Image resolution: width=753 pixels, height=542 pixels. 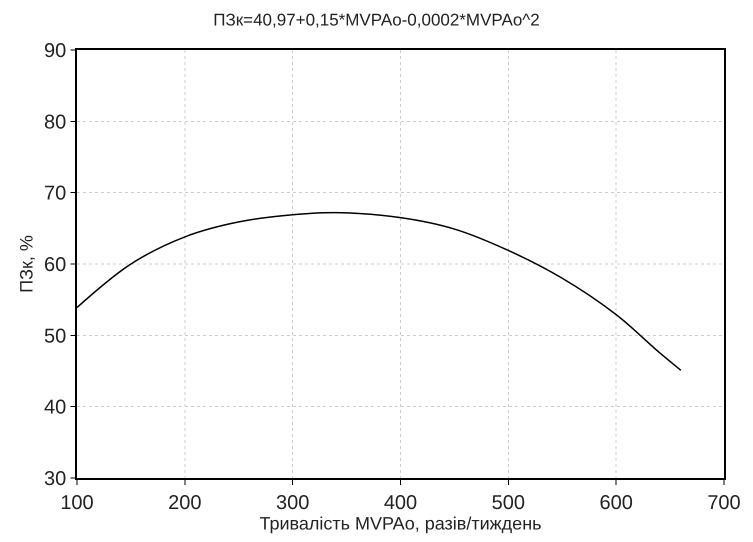 I want to click on x-tick-label: 500, so click(x=509, y=503).